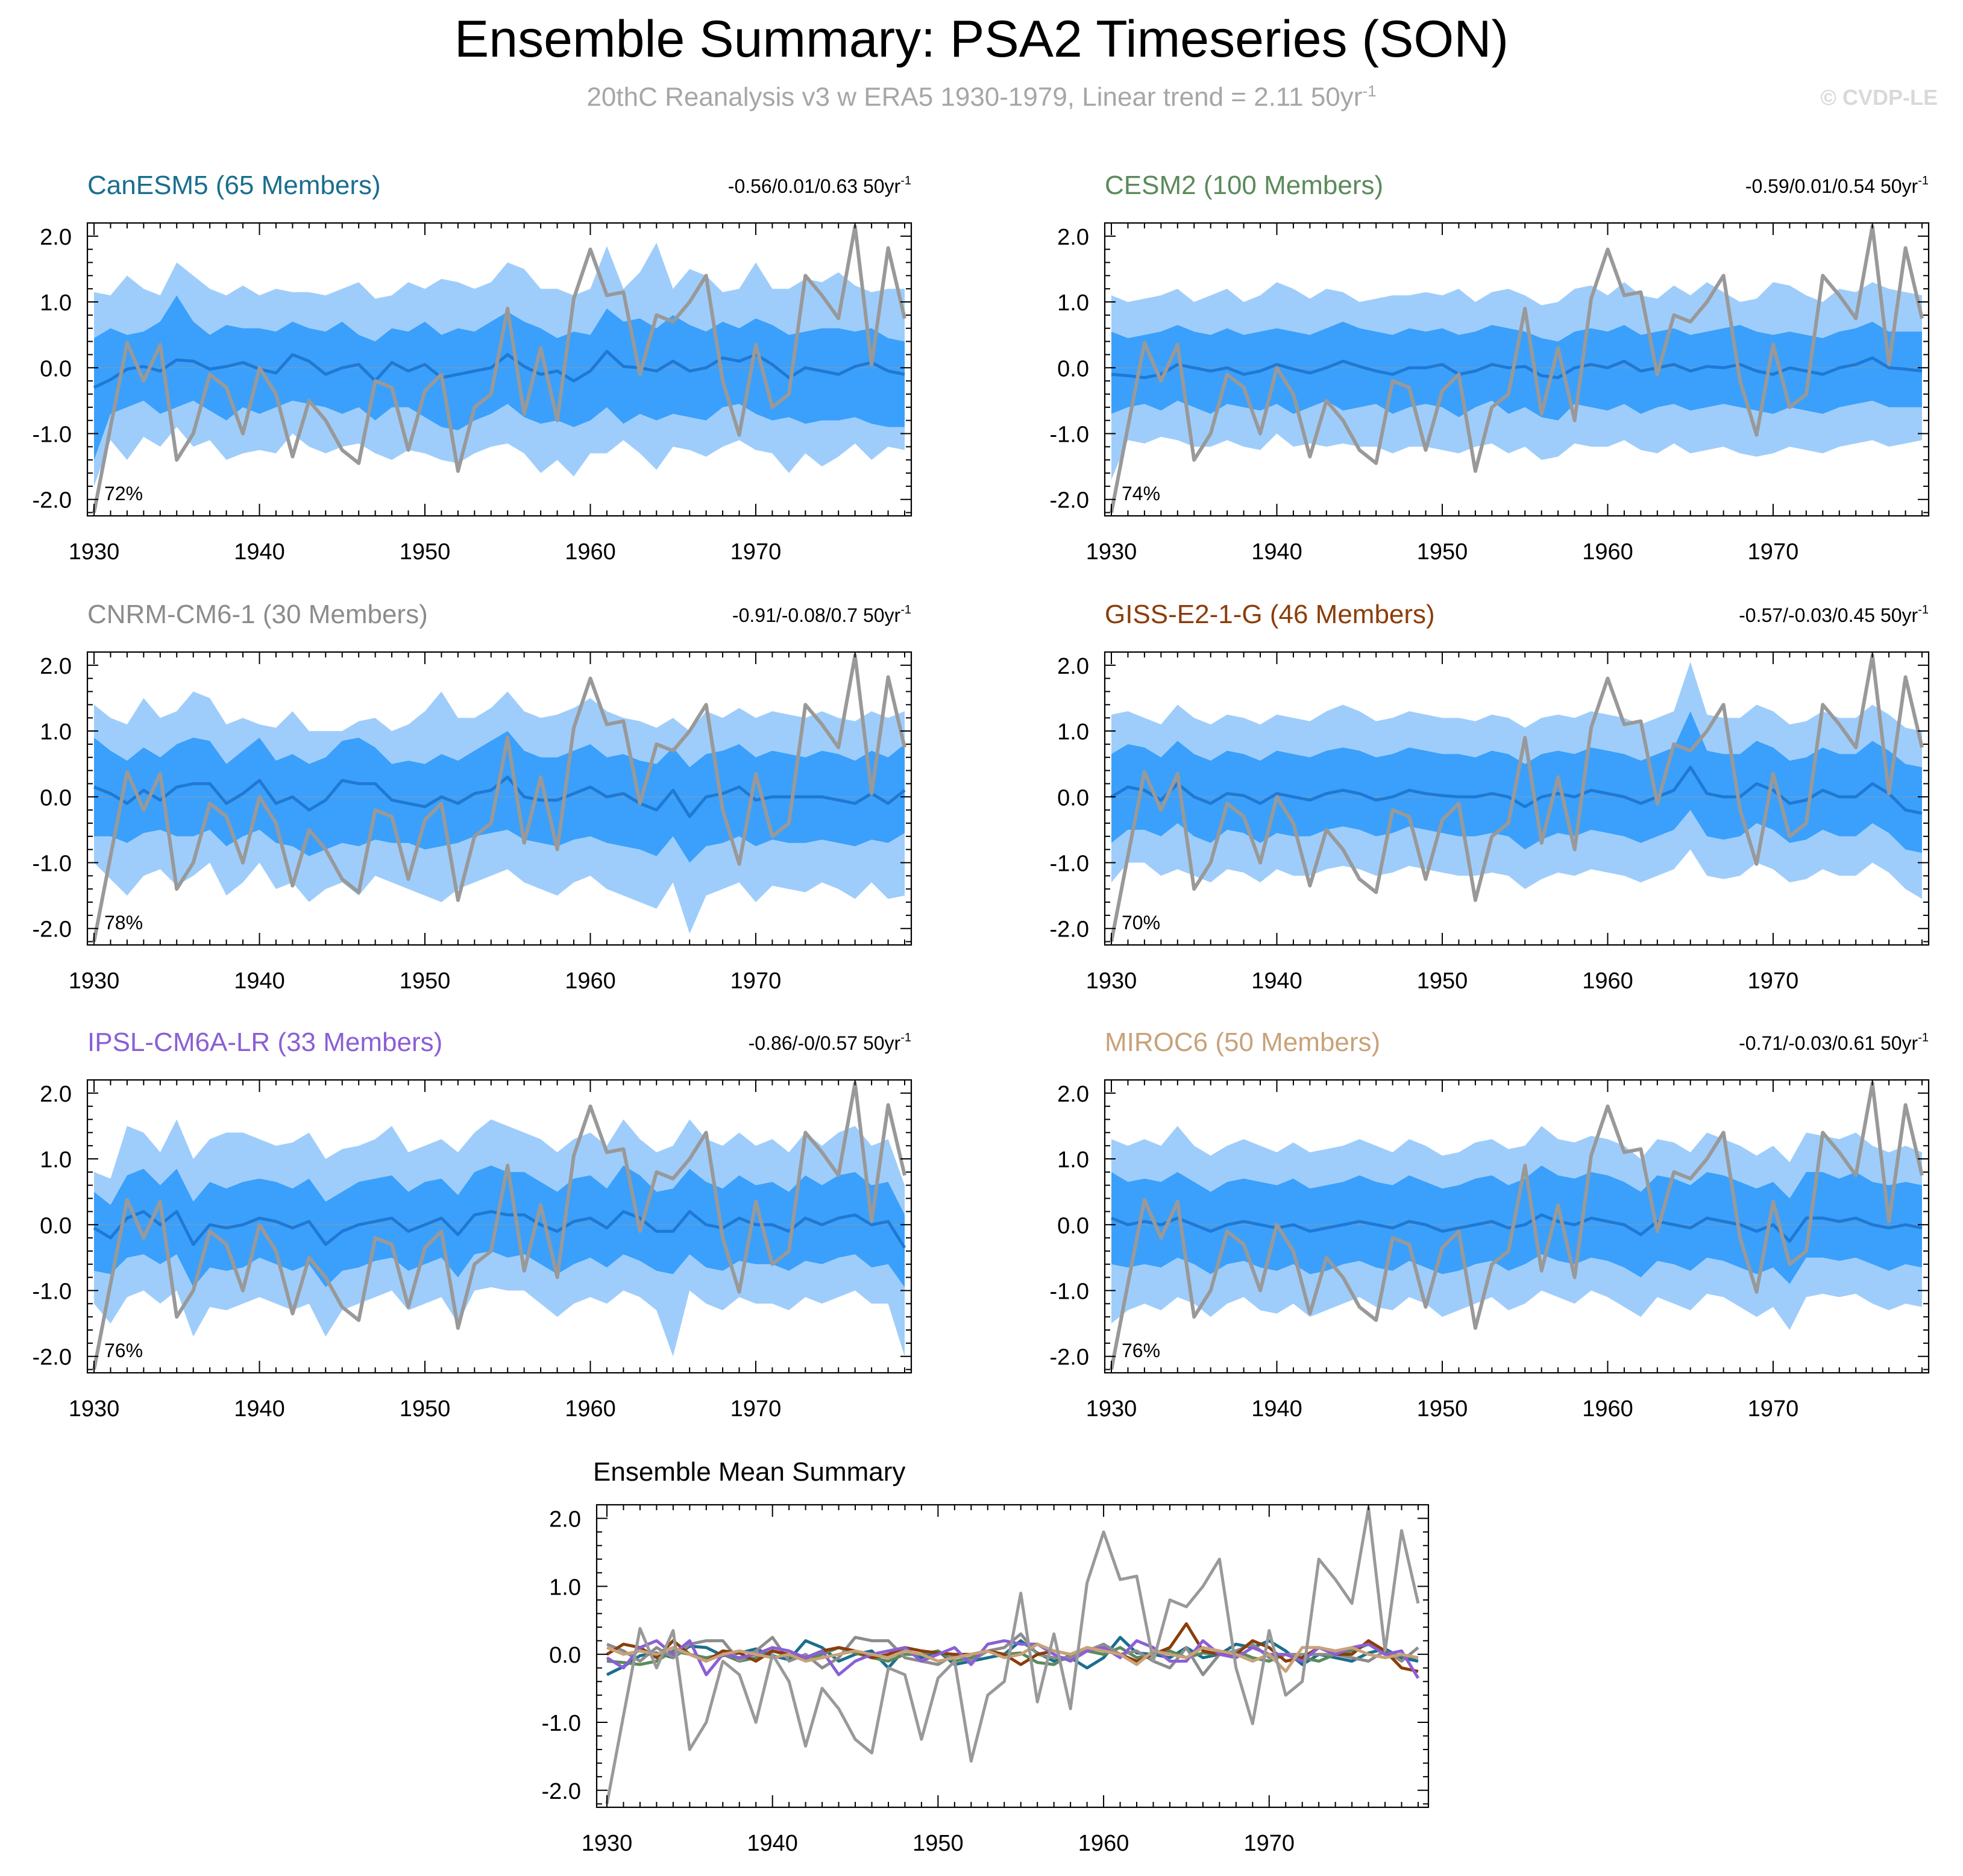  I want to click on panel-ipsl-cm6a-lr-frame, so click(499, 1226).